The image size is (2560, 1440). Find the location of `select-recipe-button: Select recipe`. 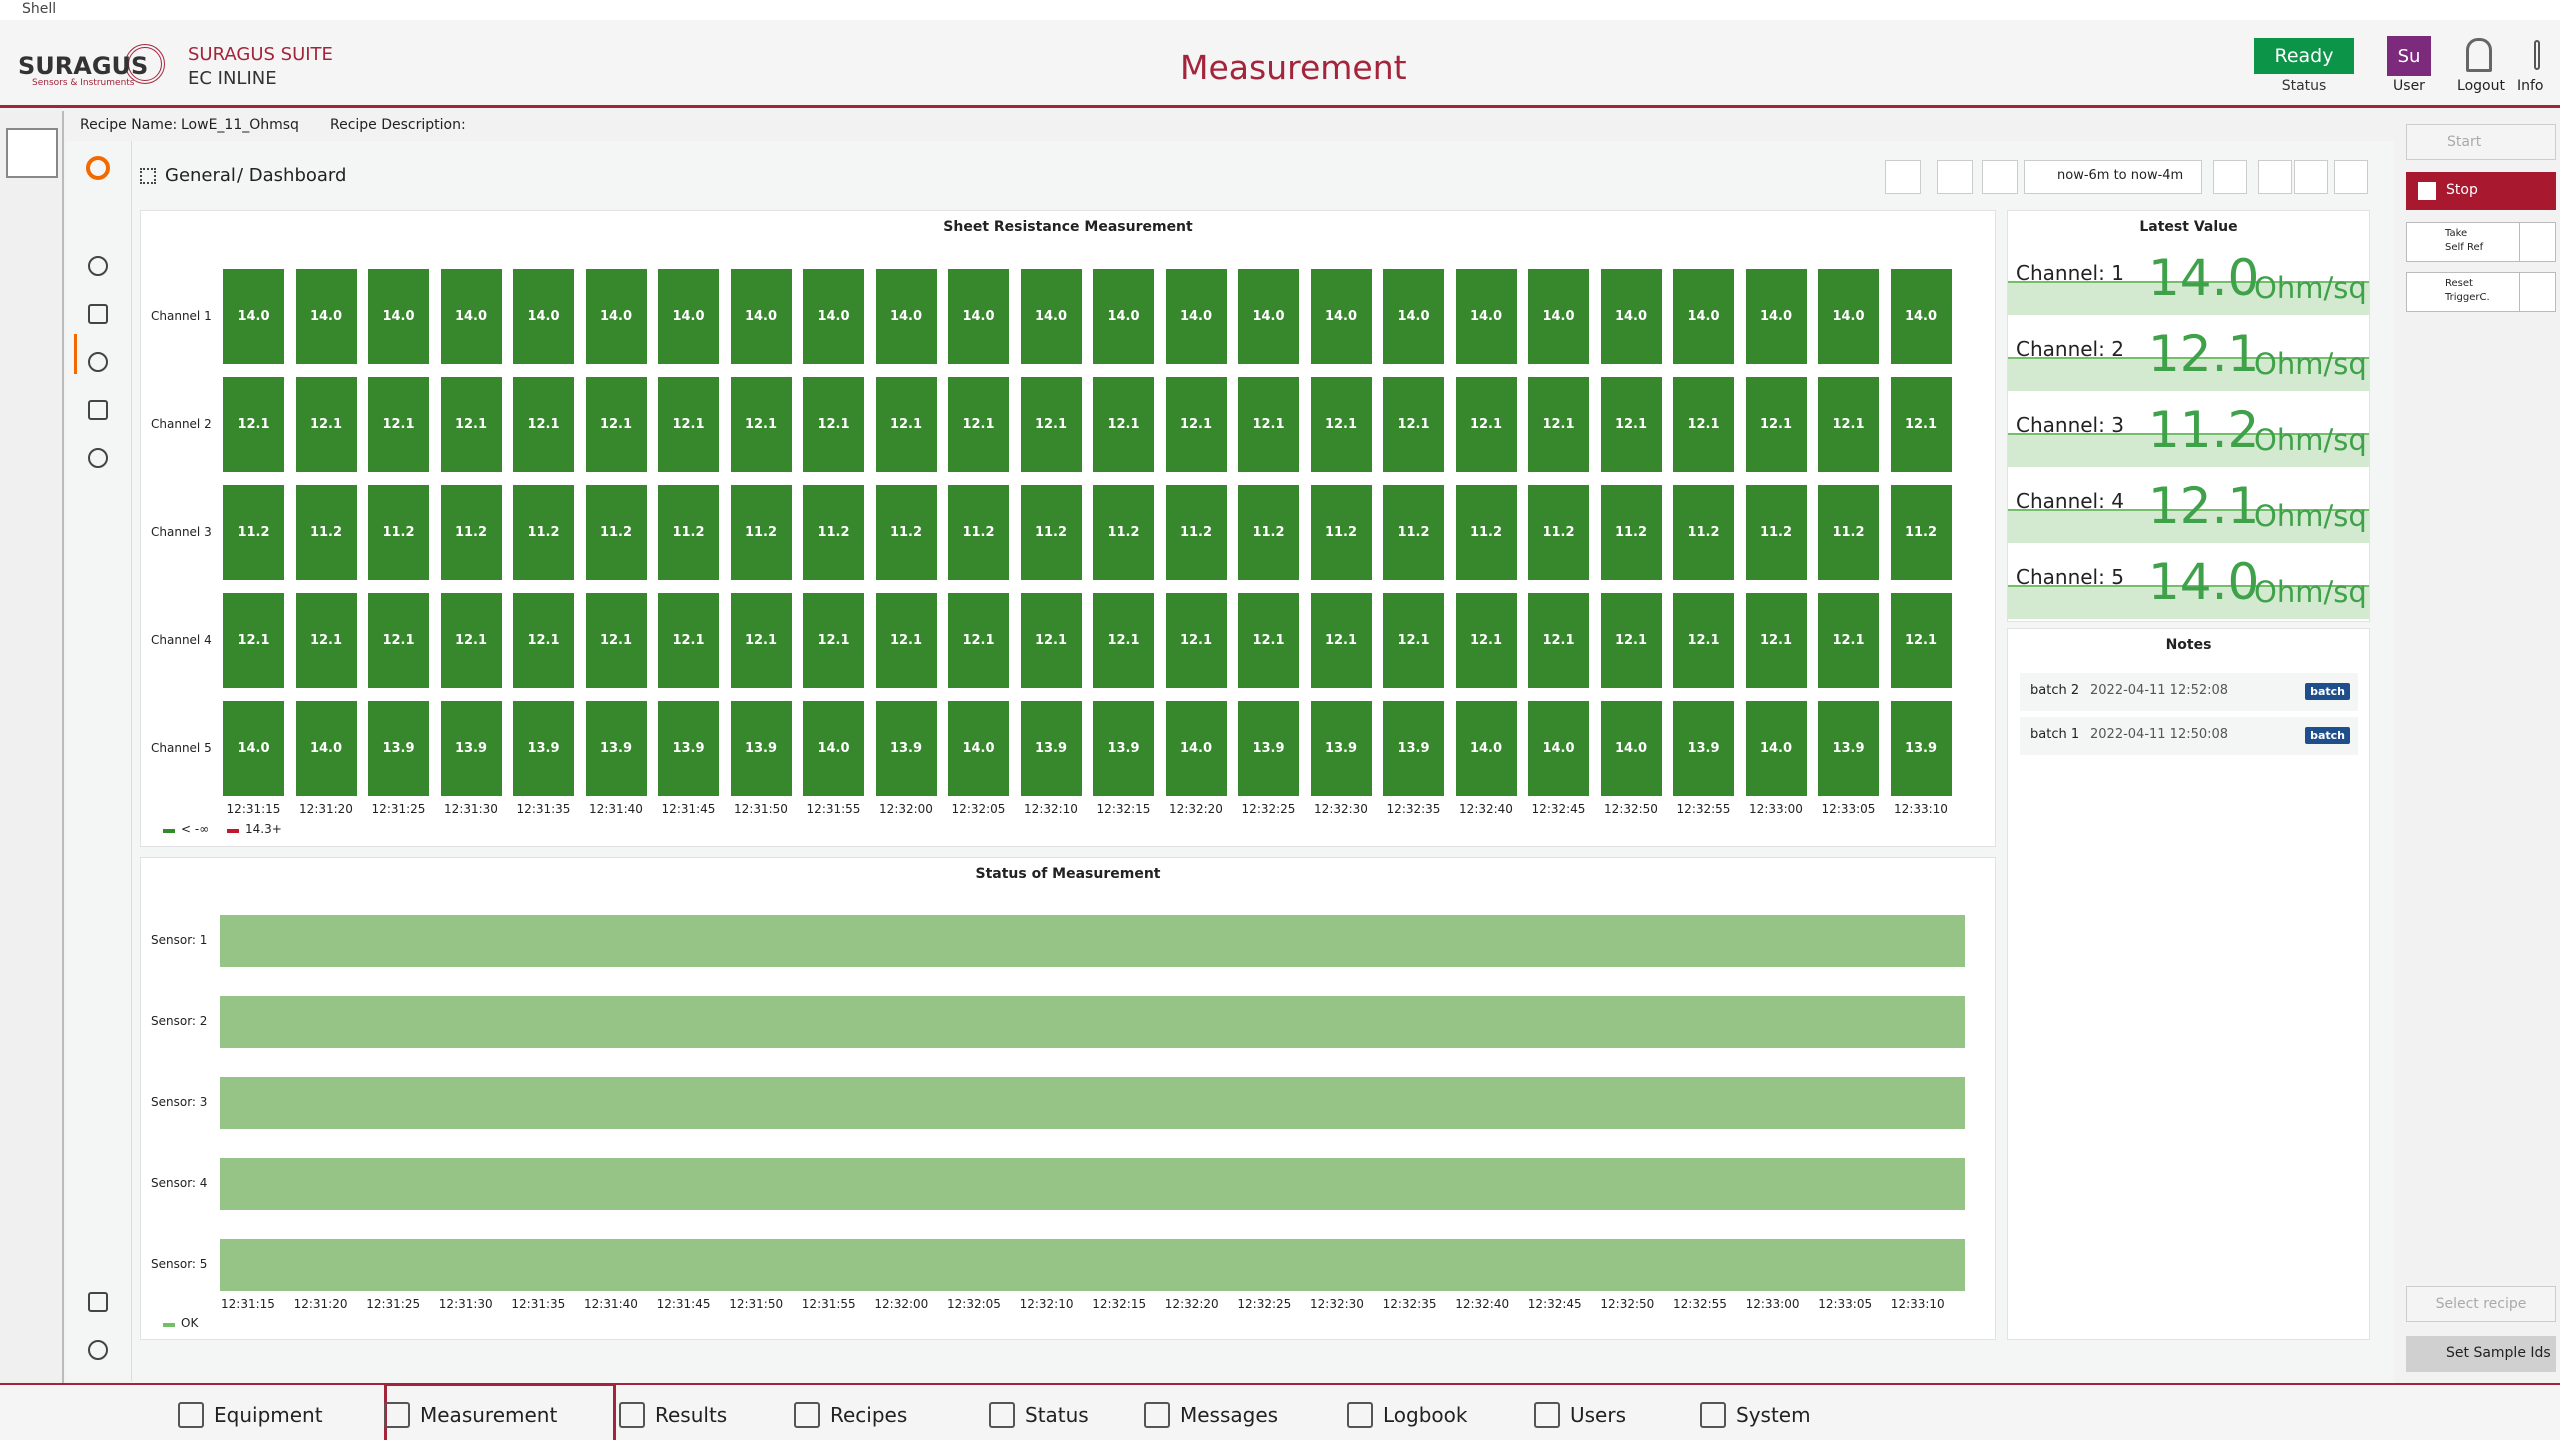

select-recipe-button: Select recipe is located at coordinates (2481, 1304).